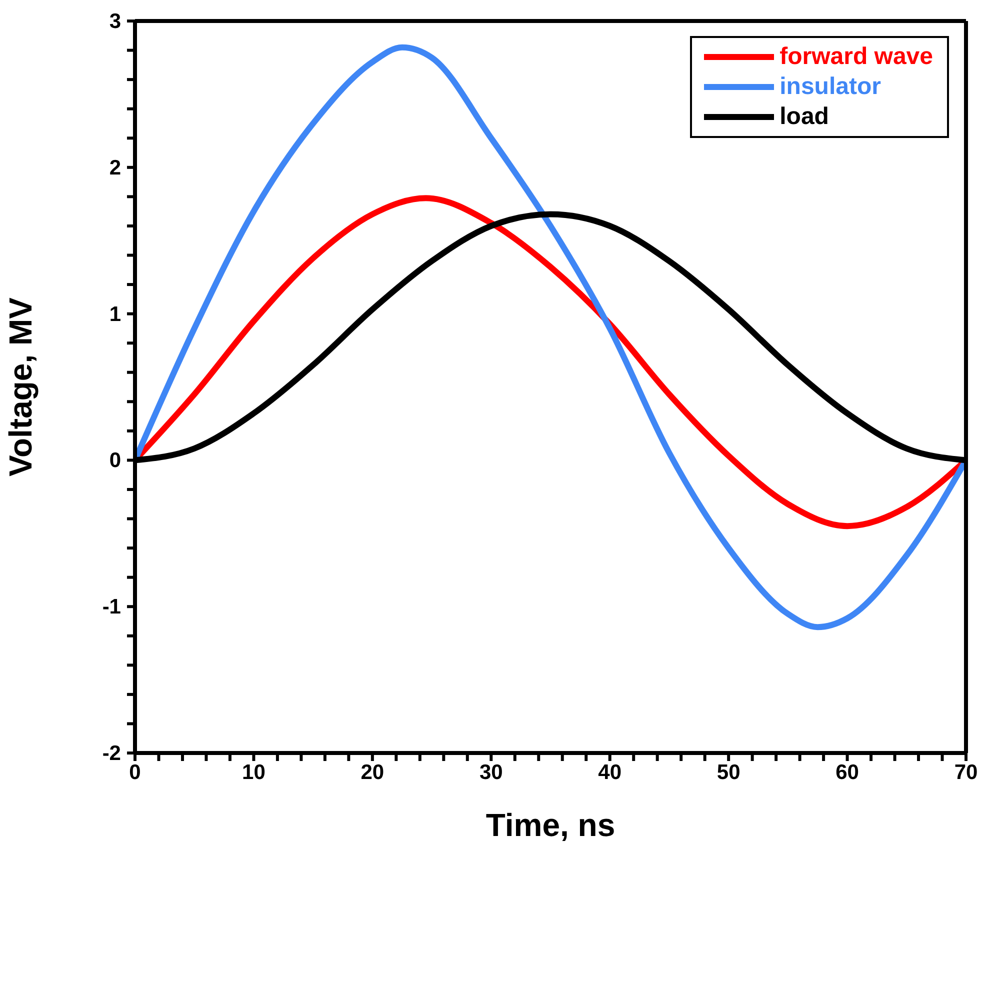 The image size is (997, 983). I want to click on x-tick-label: 50, so click(728, 772).